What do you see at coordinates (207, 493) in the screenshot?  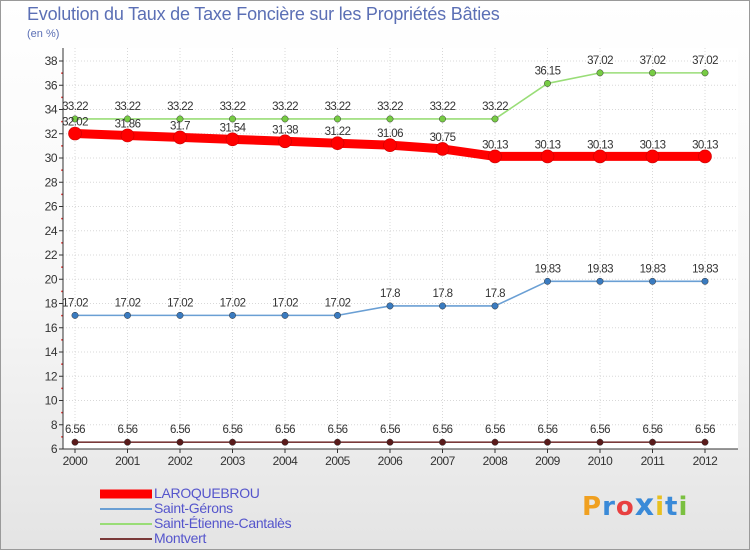 I see `legend-label-laroquebrou: LAROQUEBROU` at bounding box center [207, 493].